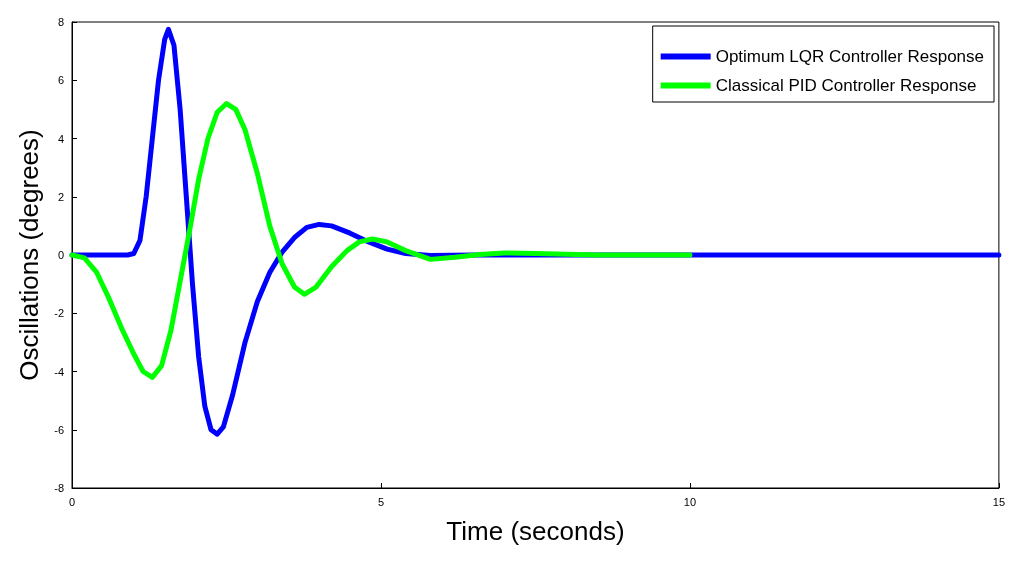  I want to click on legend-label: Classical PID Controller Response, so click(846, 85).